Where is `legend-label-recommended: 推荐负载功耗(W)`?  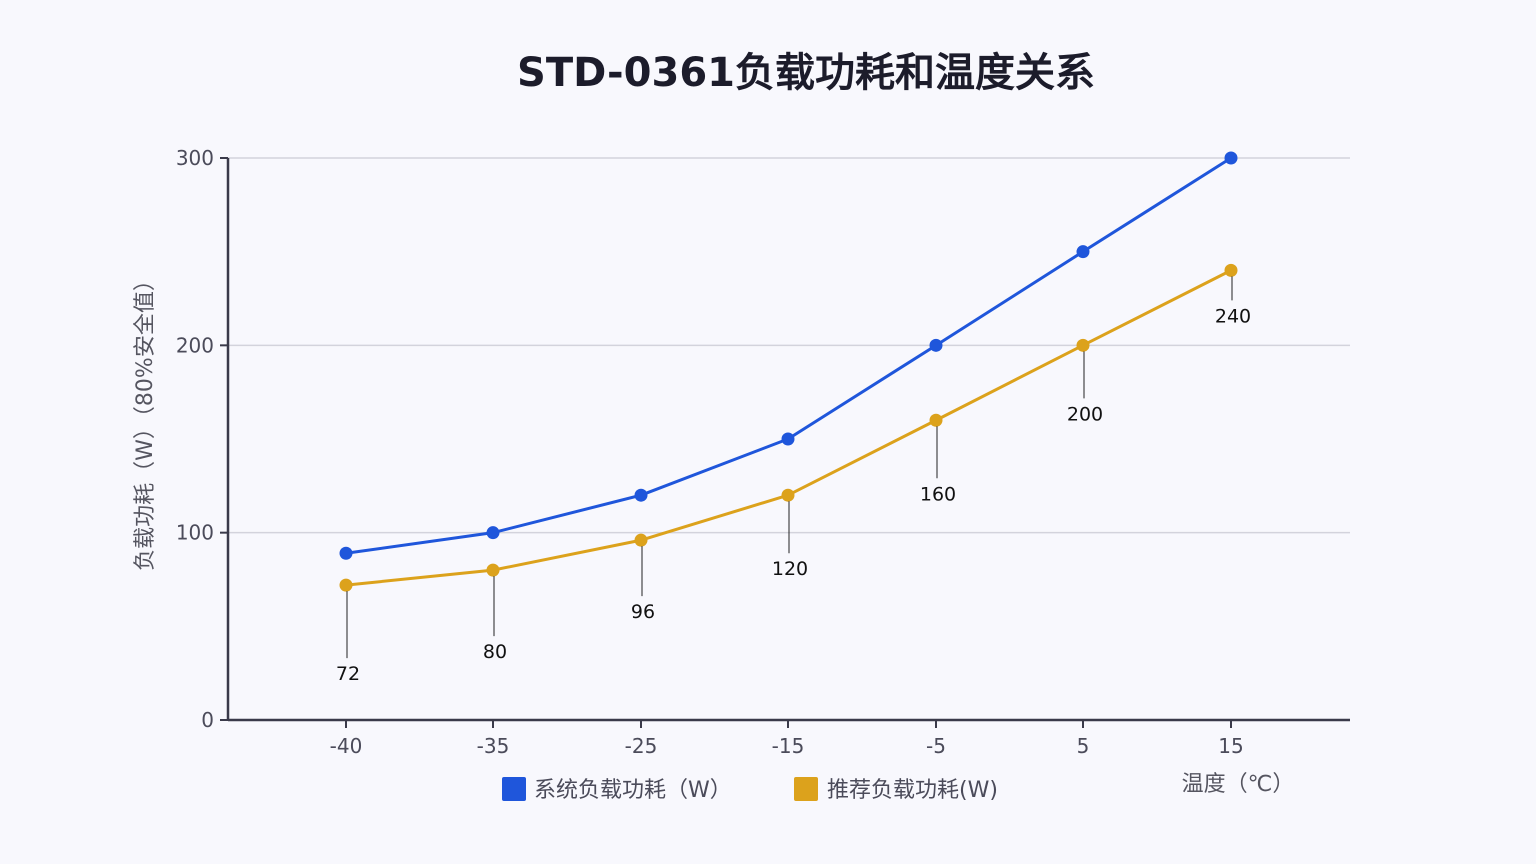
legend-label-recommended: 推荐负载功耗(W) is located at coordinates (912, 790).